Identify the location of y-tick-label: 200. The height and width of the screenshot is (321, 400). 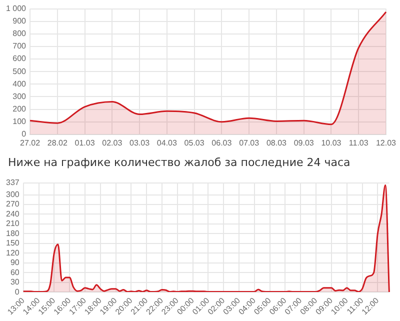
(19, 109).